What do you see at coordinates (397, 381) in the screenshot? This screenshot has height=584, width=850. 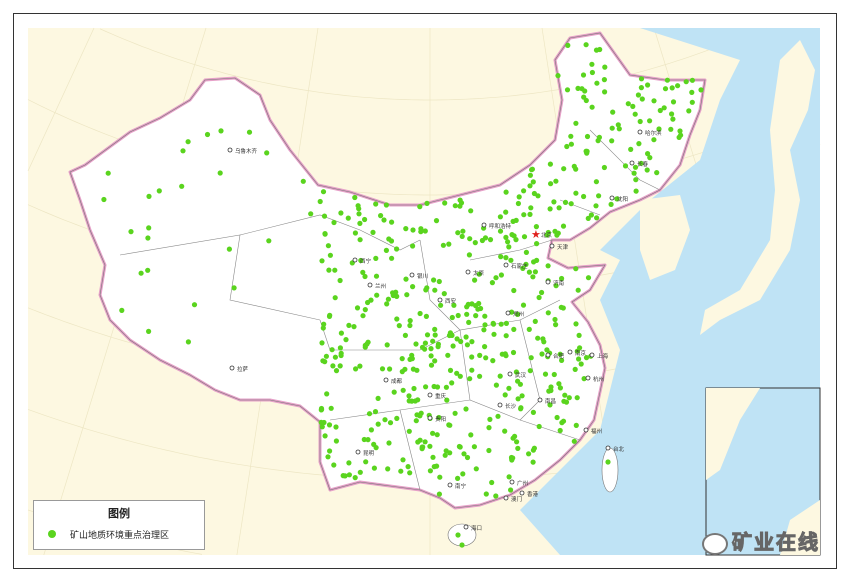 I see `city-label: 成都` at bounding box center [397, 381].